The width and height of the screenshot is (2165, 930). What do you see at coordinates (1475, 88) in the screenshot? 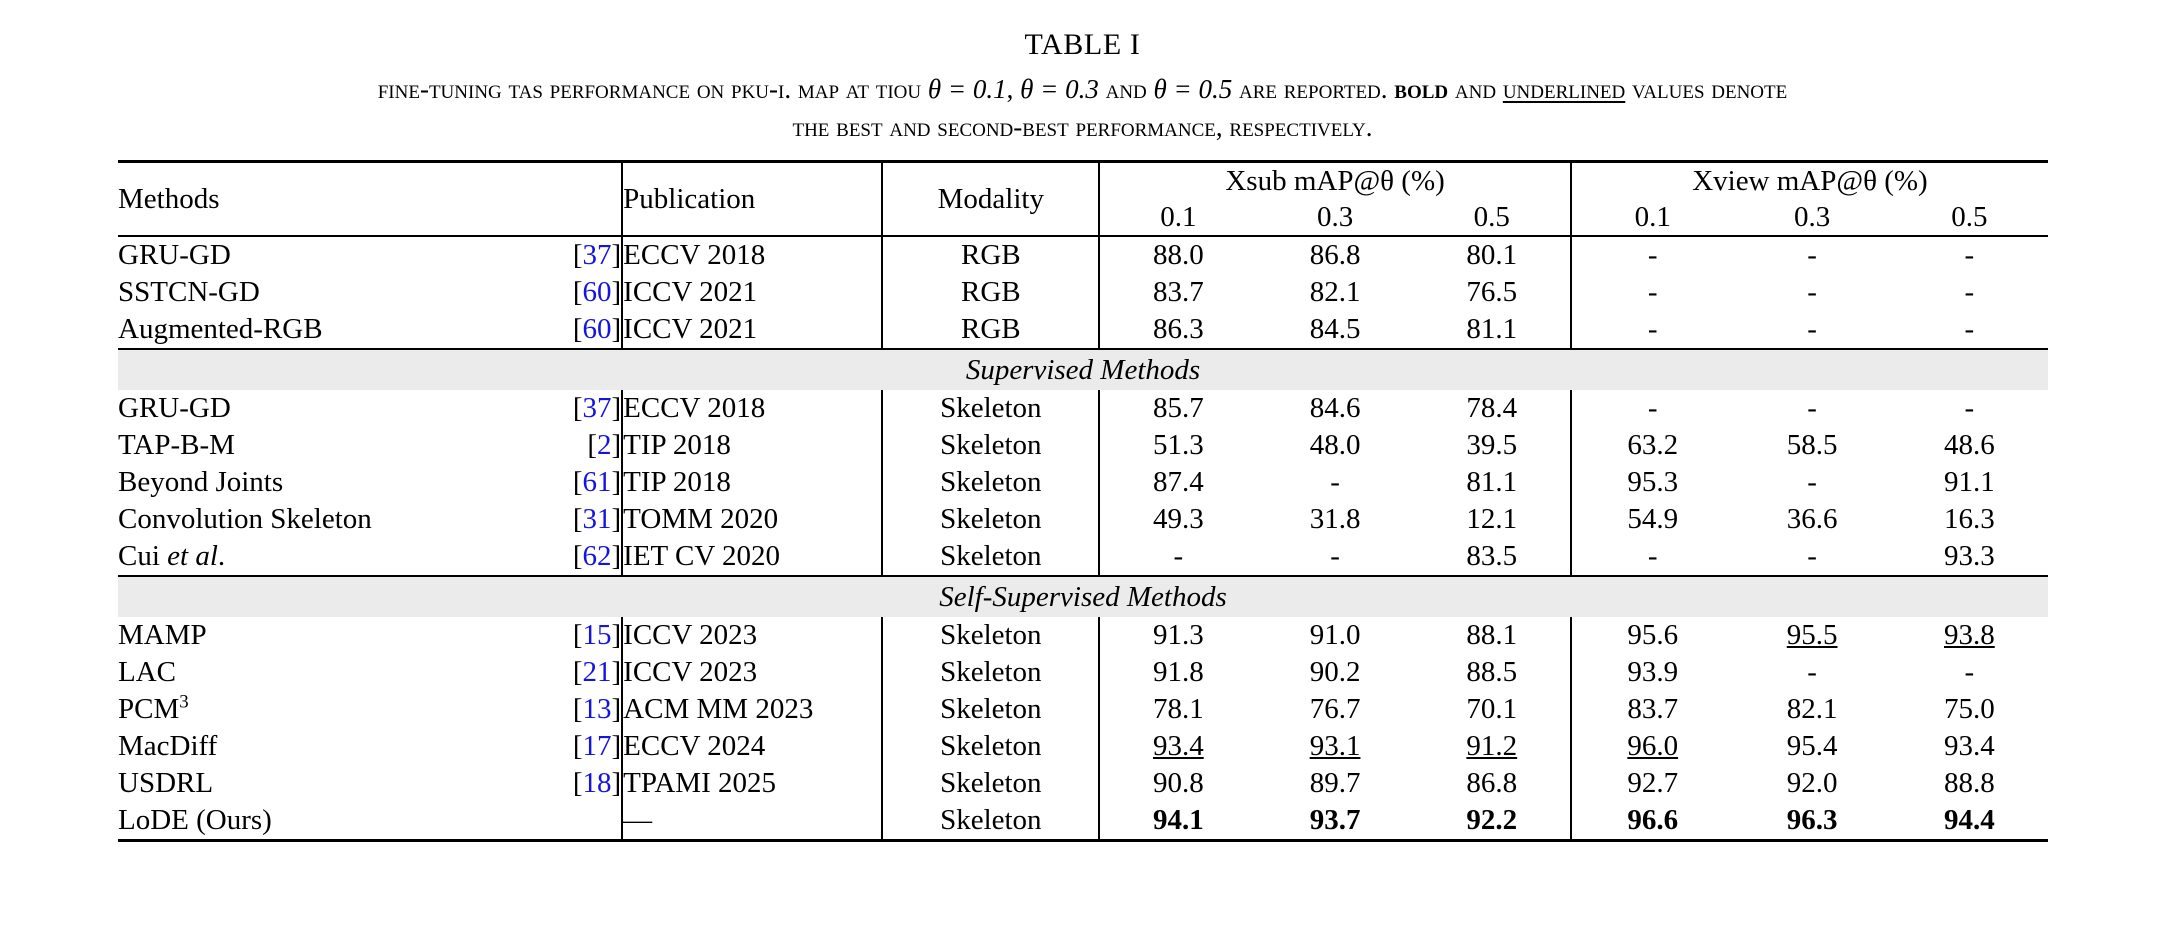
I see `caption-seg-7: and` at bounding box center [1475, 88].